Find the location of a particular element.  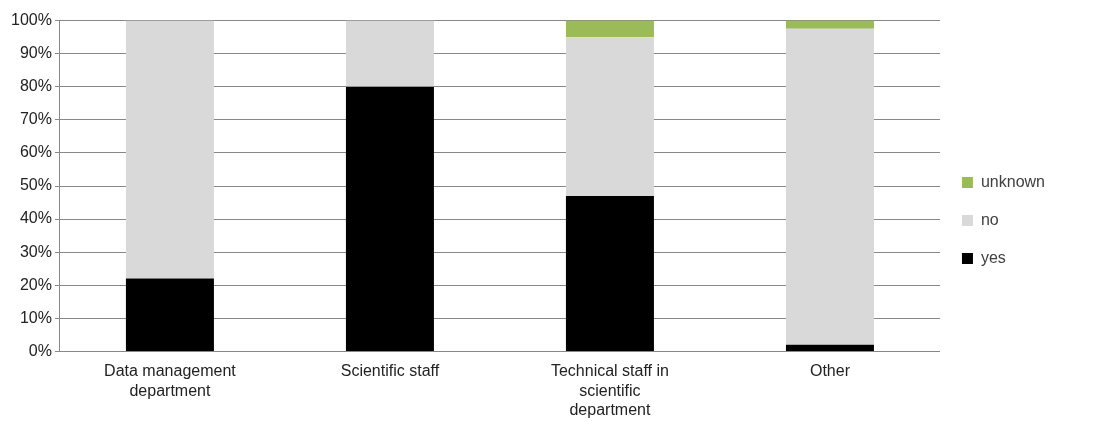

y-tick-label: 100% is located at coordinates (31, 20).